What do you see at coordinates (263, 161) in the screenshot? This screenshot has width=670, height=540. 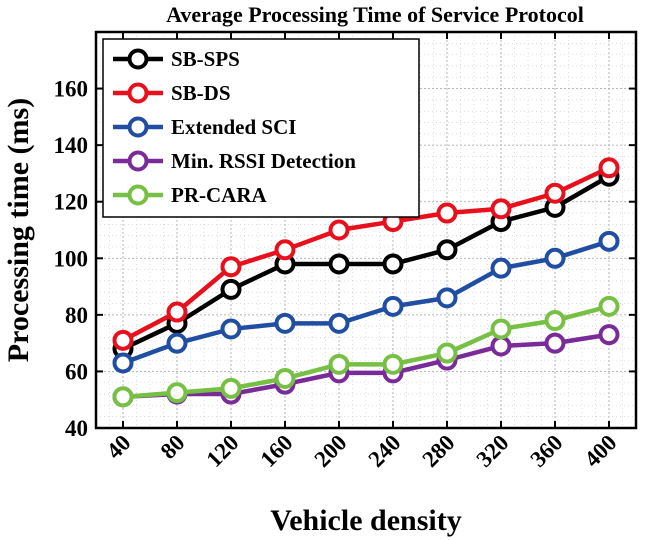 I see `legend-label: Min. RSSI Detection` at bounding box center [263, 161].